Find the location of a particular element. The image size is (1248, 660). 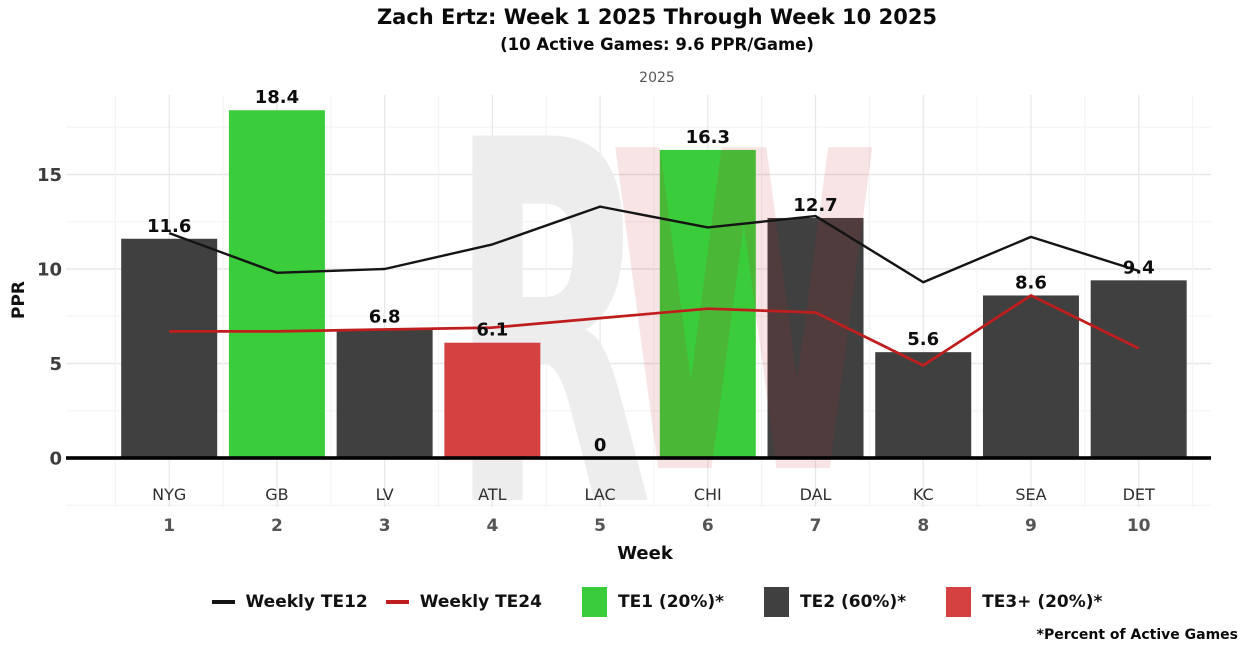

bar-value-label: 12.7 is located at coordinates (815, 205).